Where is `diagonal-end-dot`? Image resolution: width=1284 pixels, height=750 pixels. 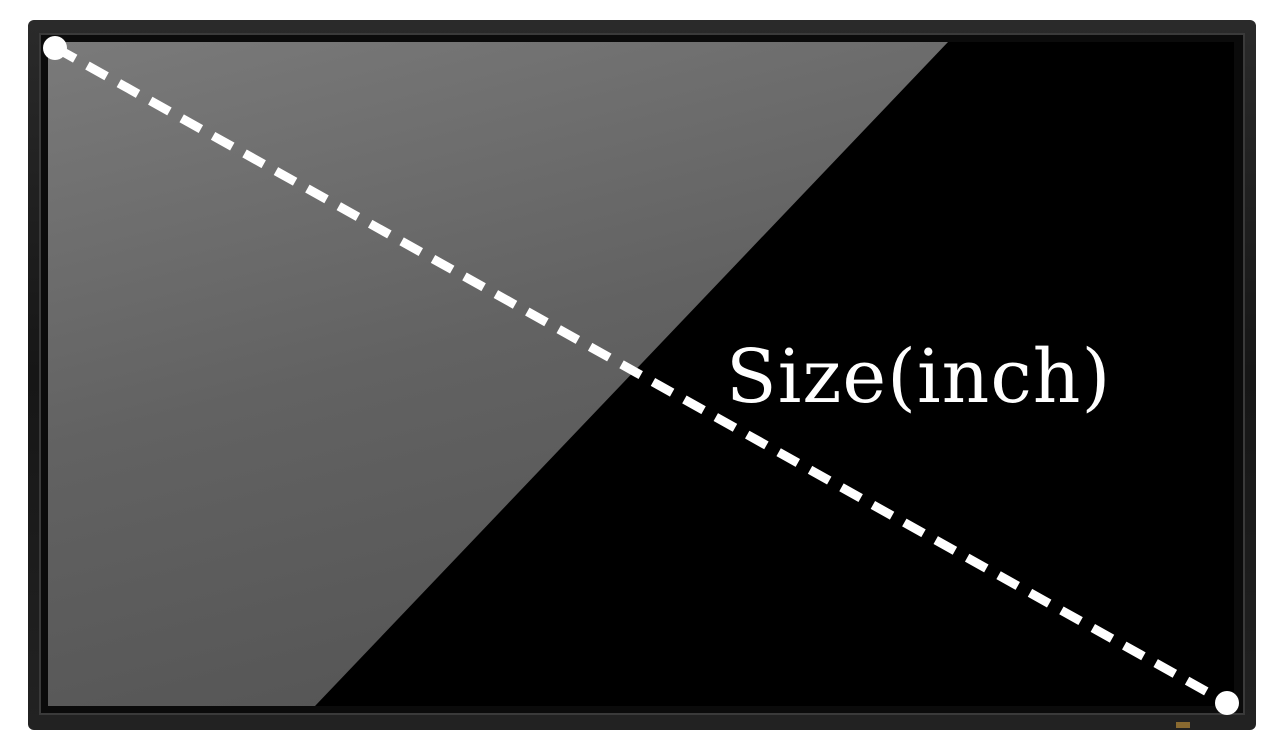 diagonal-end-dot is located at coordinates (1227, 703).